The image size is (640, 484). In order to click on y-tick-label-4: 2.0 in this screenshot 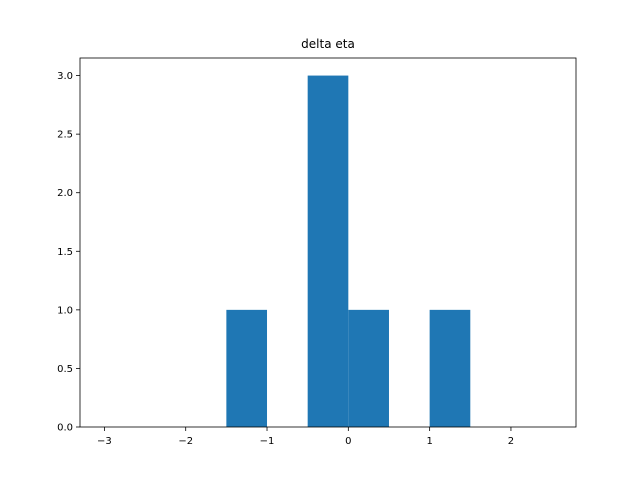, I will do `click(65, 193)`.